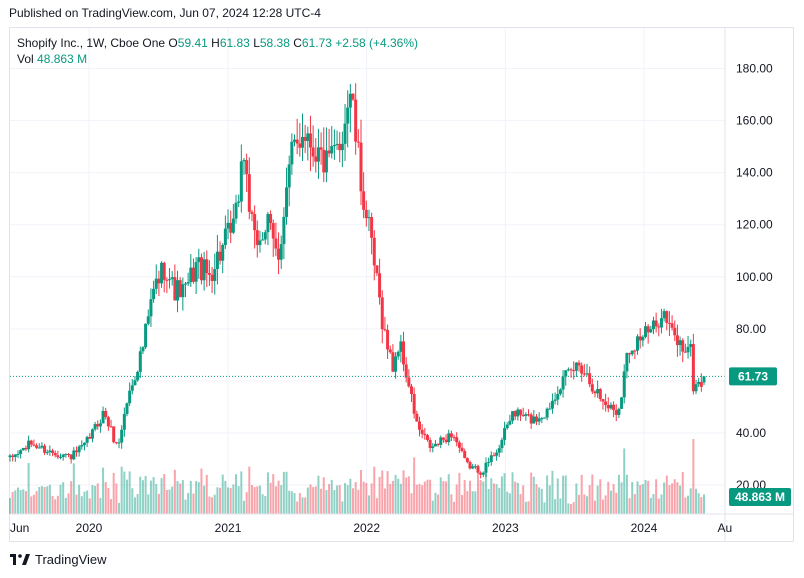 This screenshot has width=804, height=578. I want to click on y-tick-label: 140.00, so click(754, 173).